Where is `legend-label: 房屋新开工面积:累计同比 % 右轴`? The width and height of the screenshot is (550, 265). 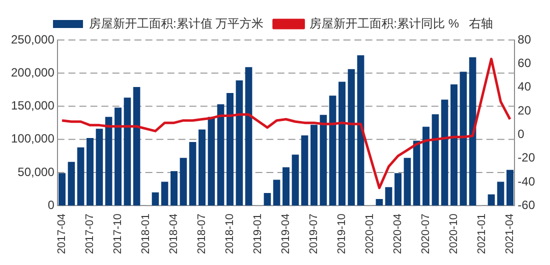
legend-label: 房屋新开工面积:累计同比 % 右轴 is located at coordinates (402, 23).